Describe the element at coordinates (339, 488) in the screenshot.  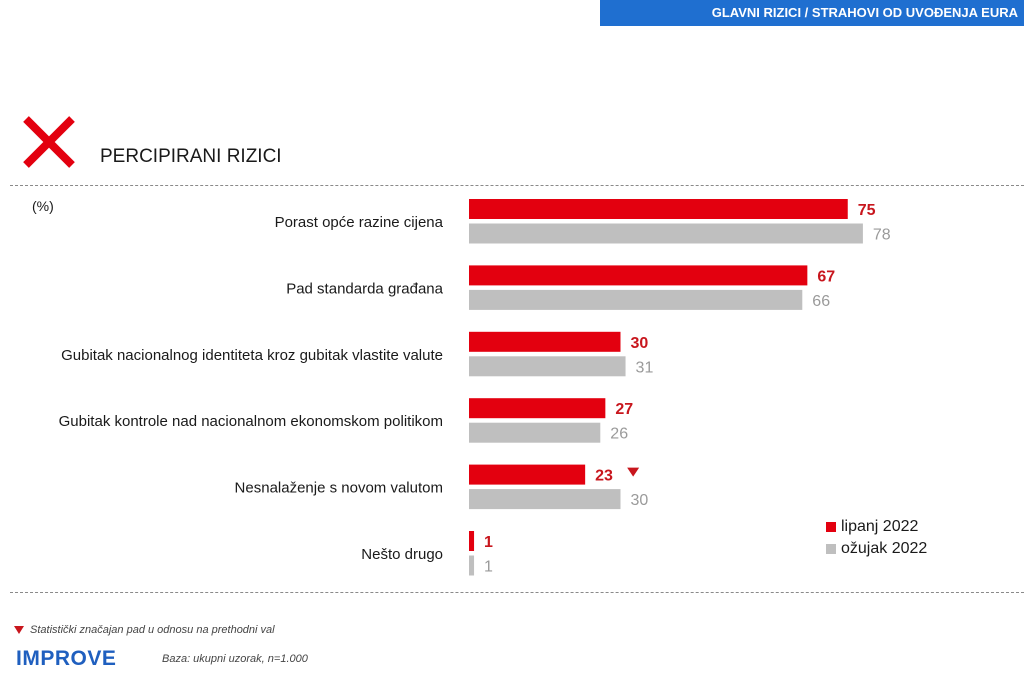
I see `category-label: Nesnalaženje s novom valutom` at that location.